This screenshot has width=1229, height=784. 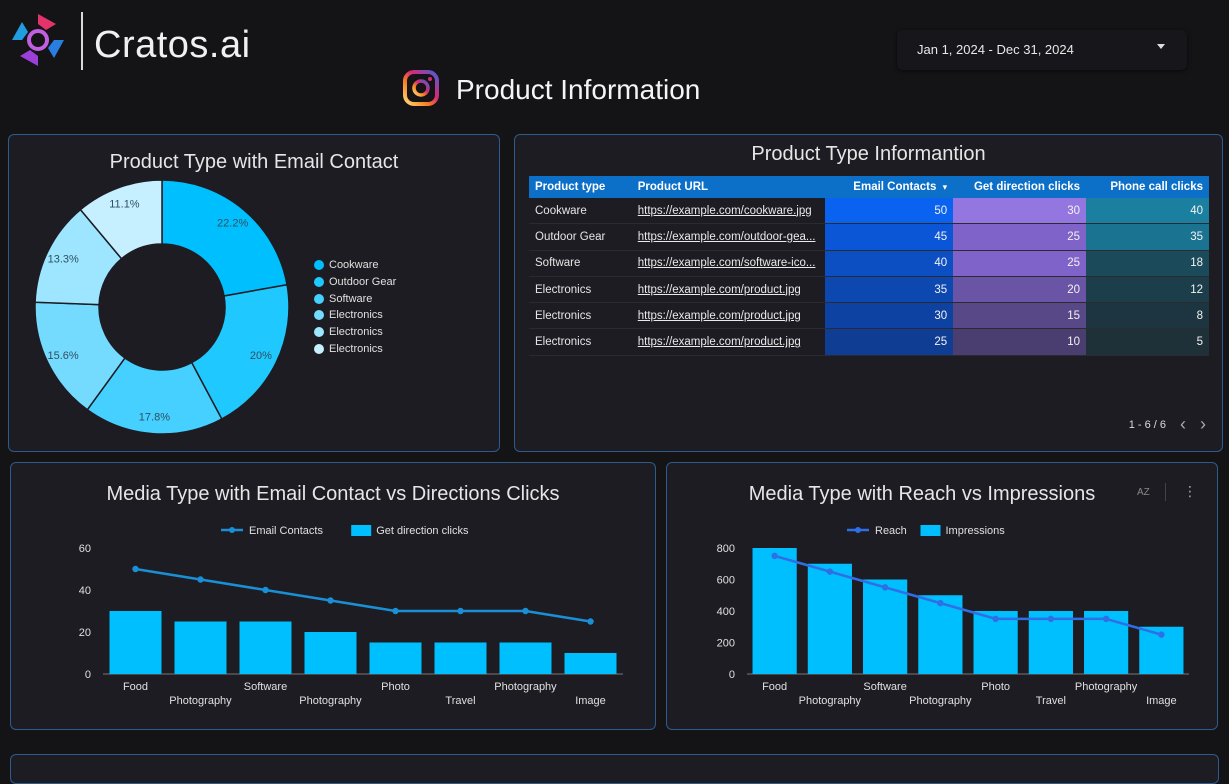 What do you see at coordinates (1143, 492) in the screenshot?
I see `sort-az-icon: AZ` at bounding box center [1143, 492].